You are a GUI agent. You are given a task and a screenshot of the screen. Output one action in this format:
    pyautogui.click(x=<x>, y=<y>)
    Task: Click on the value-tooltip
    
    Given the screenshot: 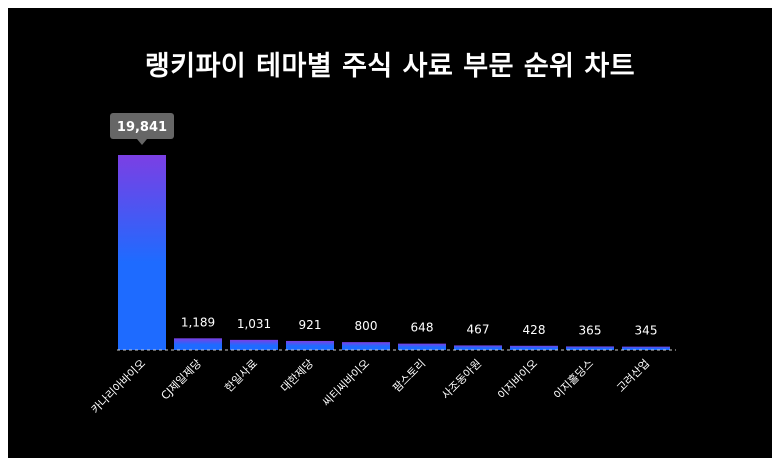 What is the action you would take?
    pyautogui.click(x=142, y=126)
    